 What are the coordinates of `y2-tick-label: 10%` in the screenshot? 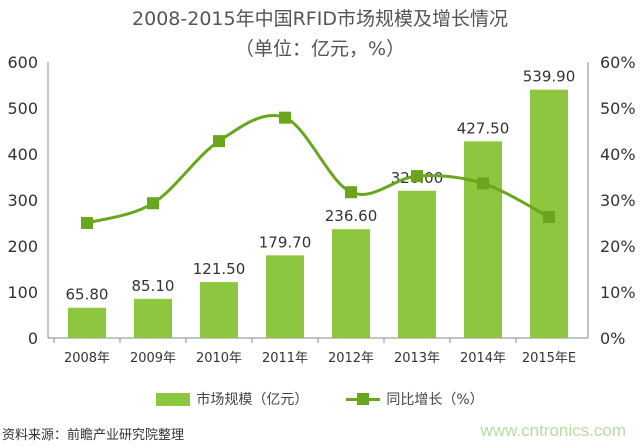 It's located at (618, 292).